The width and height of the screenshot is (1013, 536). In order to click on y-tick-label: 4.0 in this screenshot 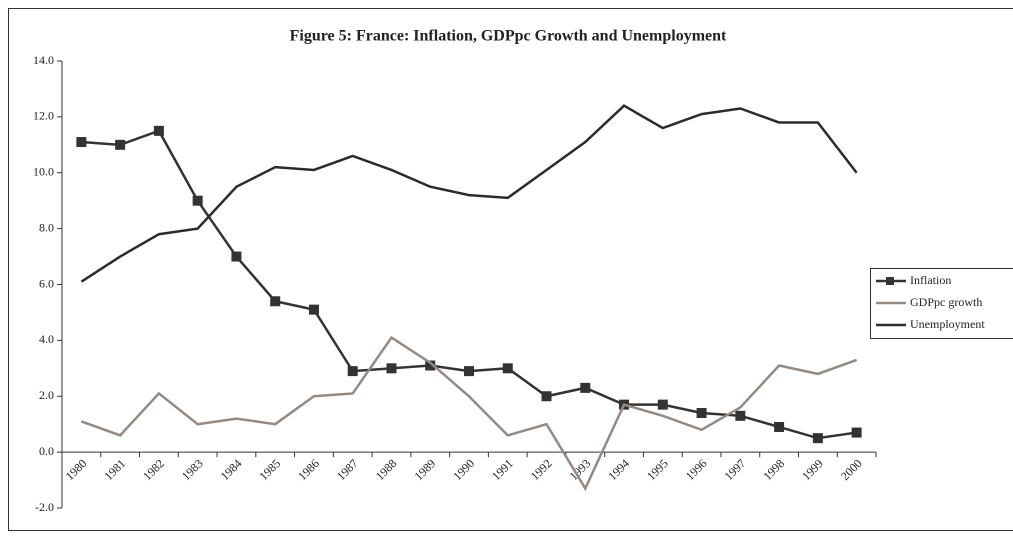, I will do `click(46, 339)`.